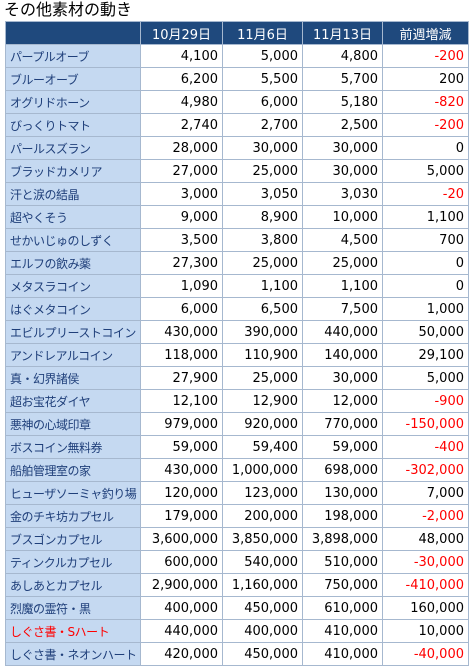 This screenshot has height=668, width=474. What do you see at coordinates (262, 217) in the screenshot?
I see `price-cell: 8,900` at bounding box center [262, 217].